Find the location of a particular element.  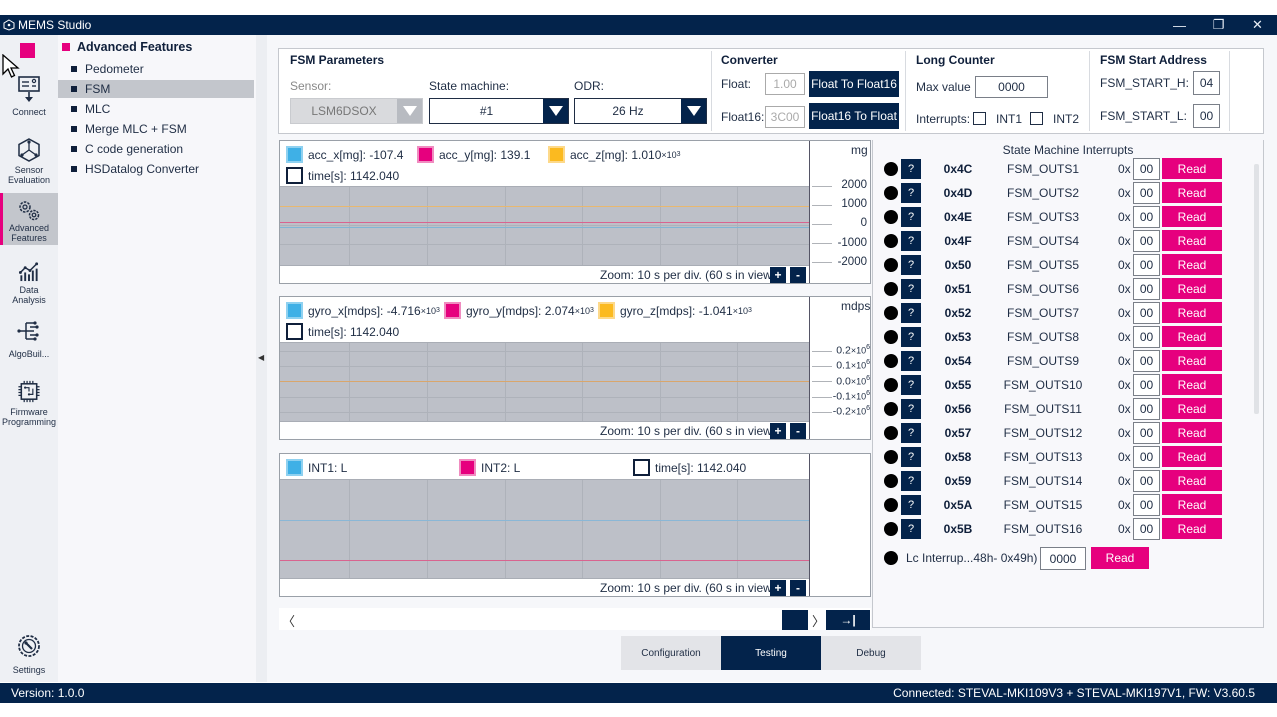

legend-int1: INT1: L is located at coordinates (316, 467).